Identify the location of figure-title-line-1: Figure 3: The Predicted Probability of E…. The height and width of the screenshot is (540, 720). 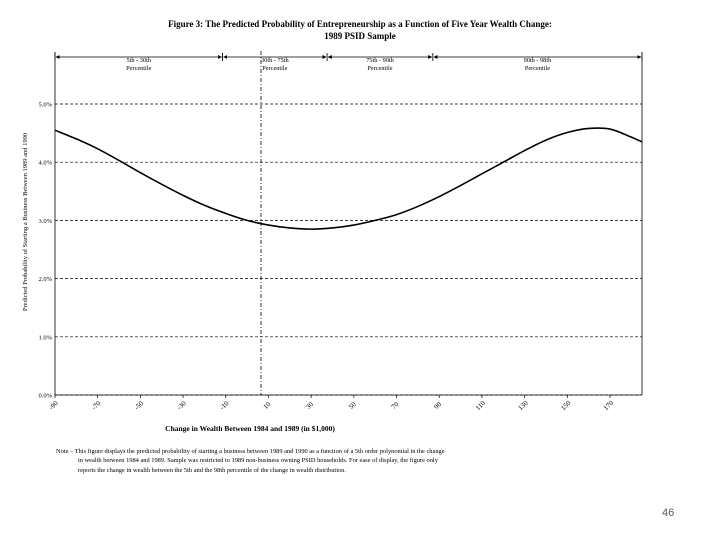
(360, 24).